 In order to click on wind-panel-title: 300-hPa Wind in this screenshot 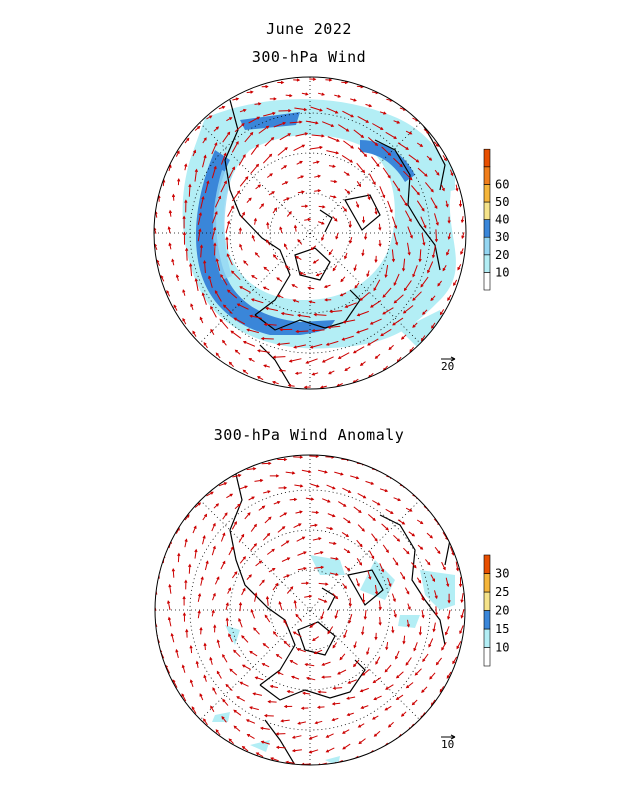, I will do `click(309, 57)`.